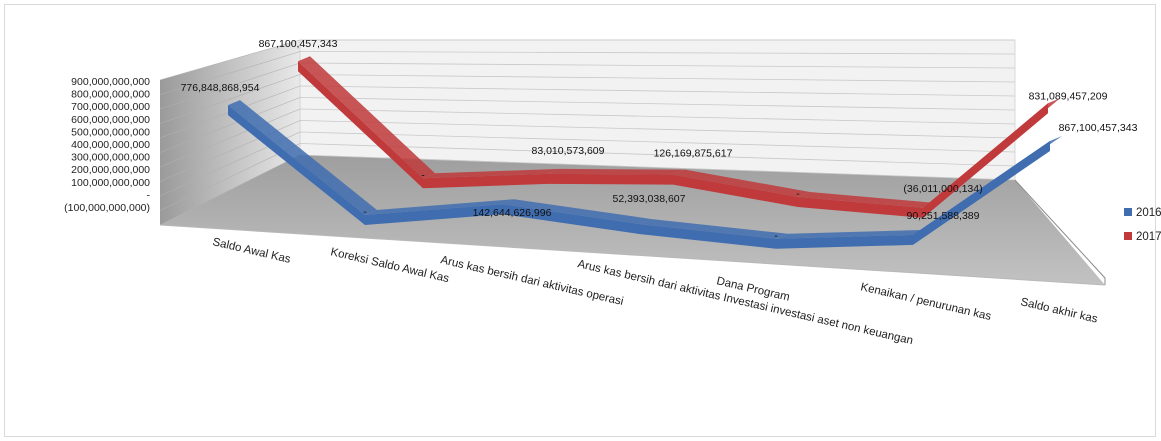  Describe the element at coordinates (1059, 310) in the screenshot. I see `category-label: Saldo akhir kas` at that location.